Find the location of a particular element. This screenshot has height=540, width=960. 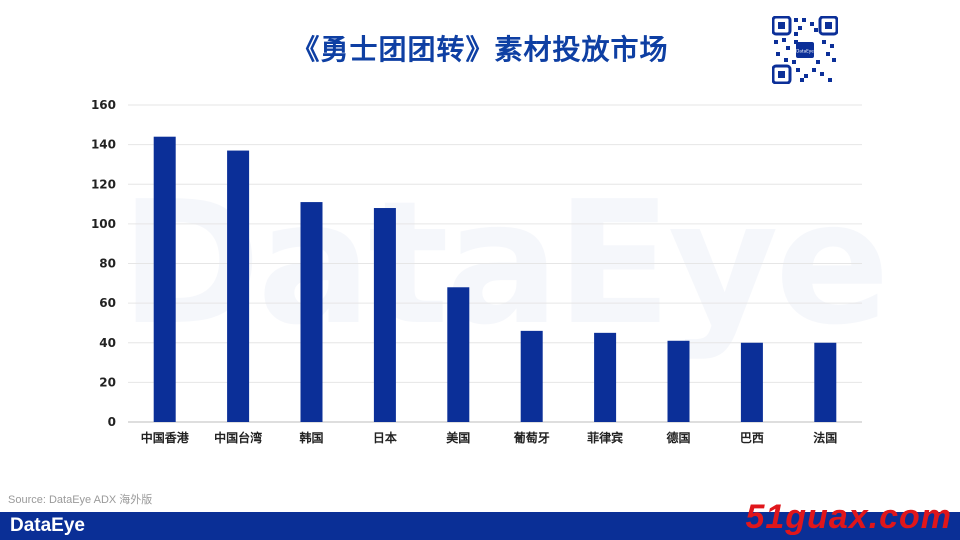

chart-title: 《勇士团团转》素材投放市场 is located at coordinates (480, 49).